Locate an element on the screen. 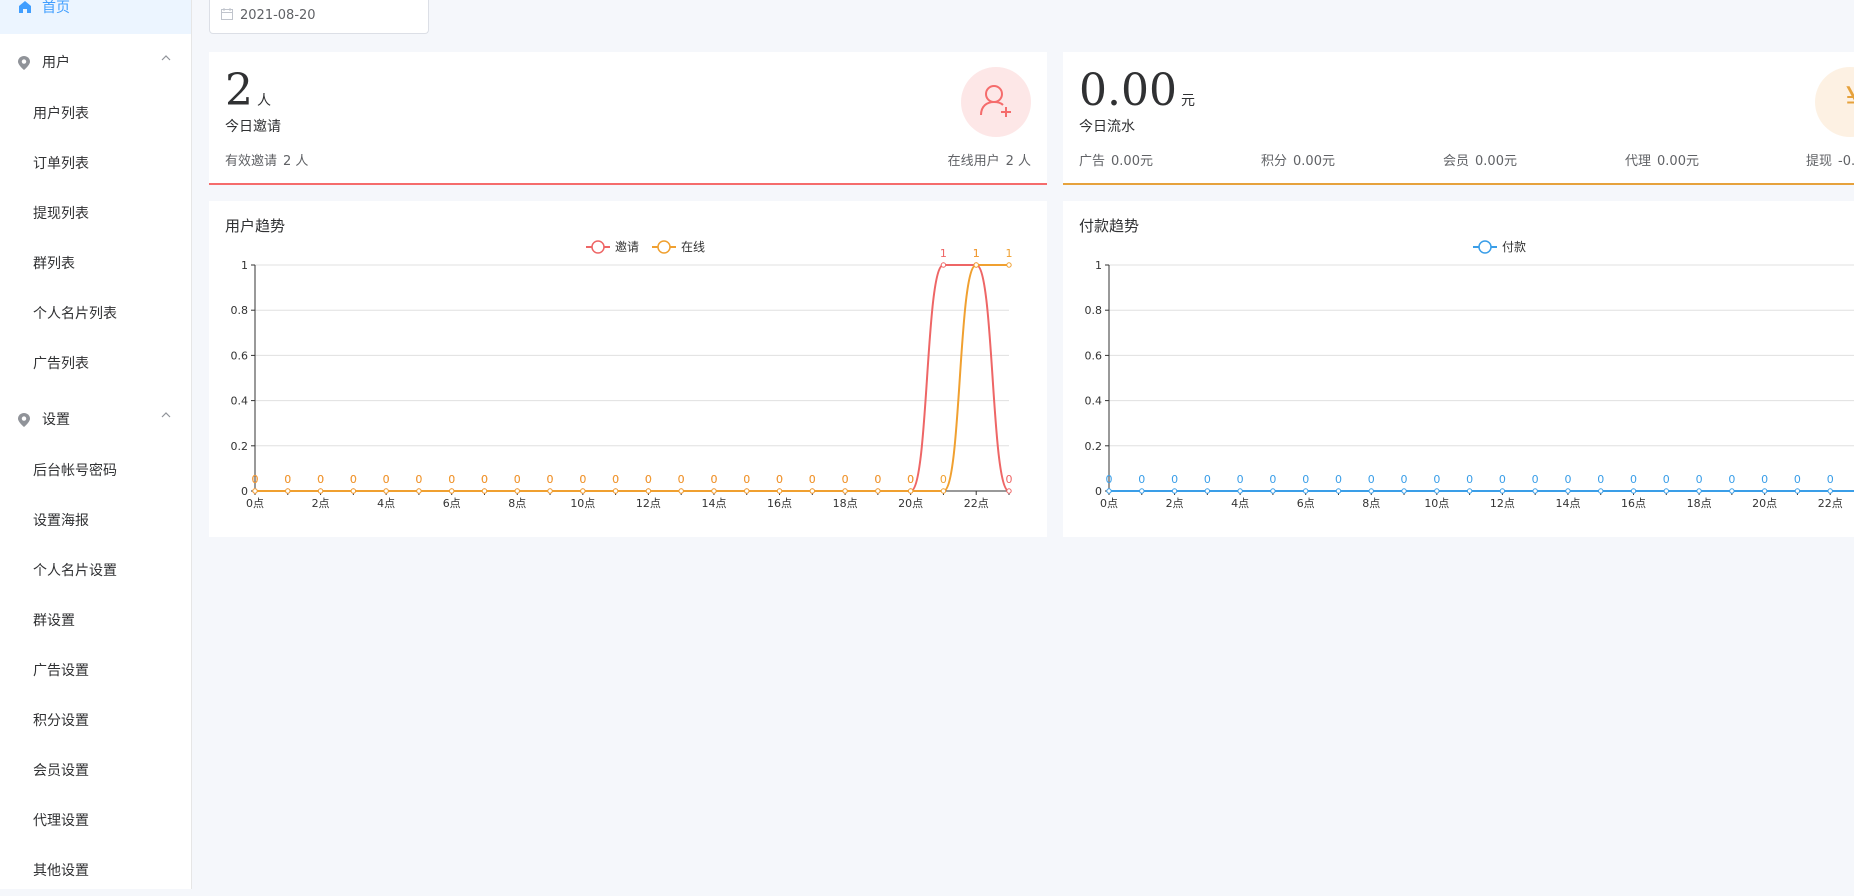 Image resolution: width=1854 pixels, height=896 pixels. withdraw-stat: 提现 -0. is located at coordinates (1830, 161).